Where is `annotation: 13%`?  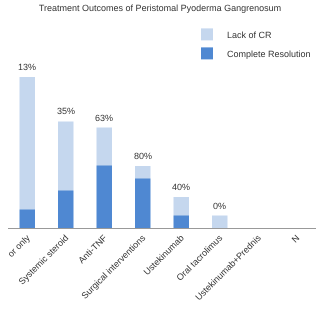 annotation: 13% is located at coordinates (27, 67).